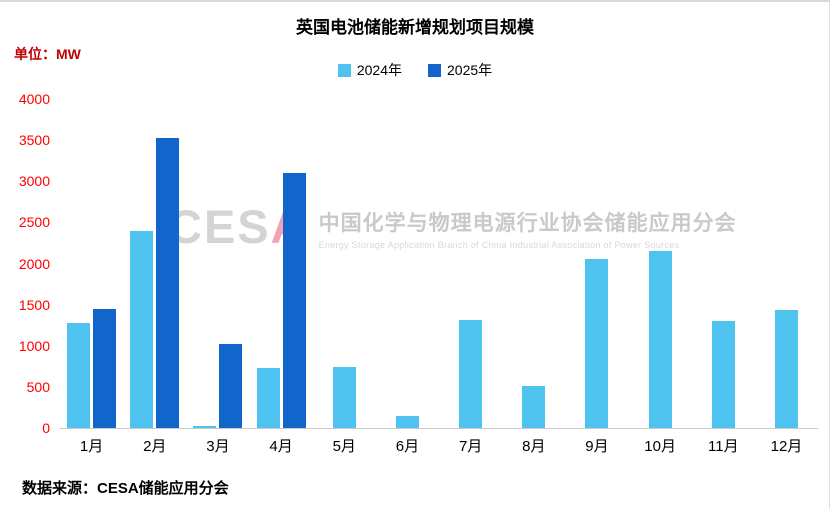  What do you see at coordinates (470, 70) in the screenshot?
I see `legend-label-2025: 2025年` at bounding box center [470, 70].